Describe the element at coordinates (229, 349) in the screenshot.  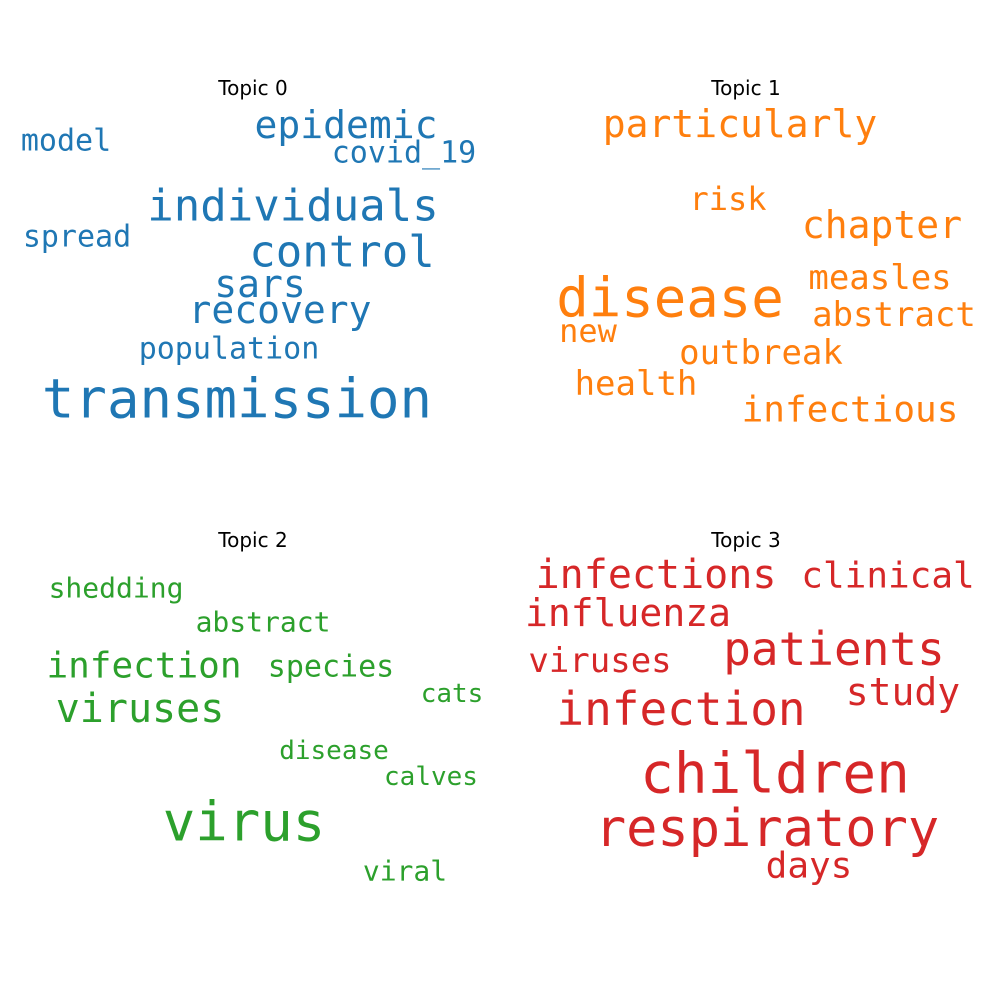
I see `word-population: population` at that location.